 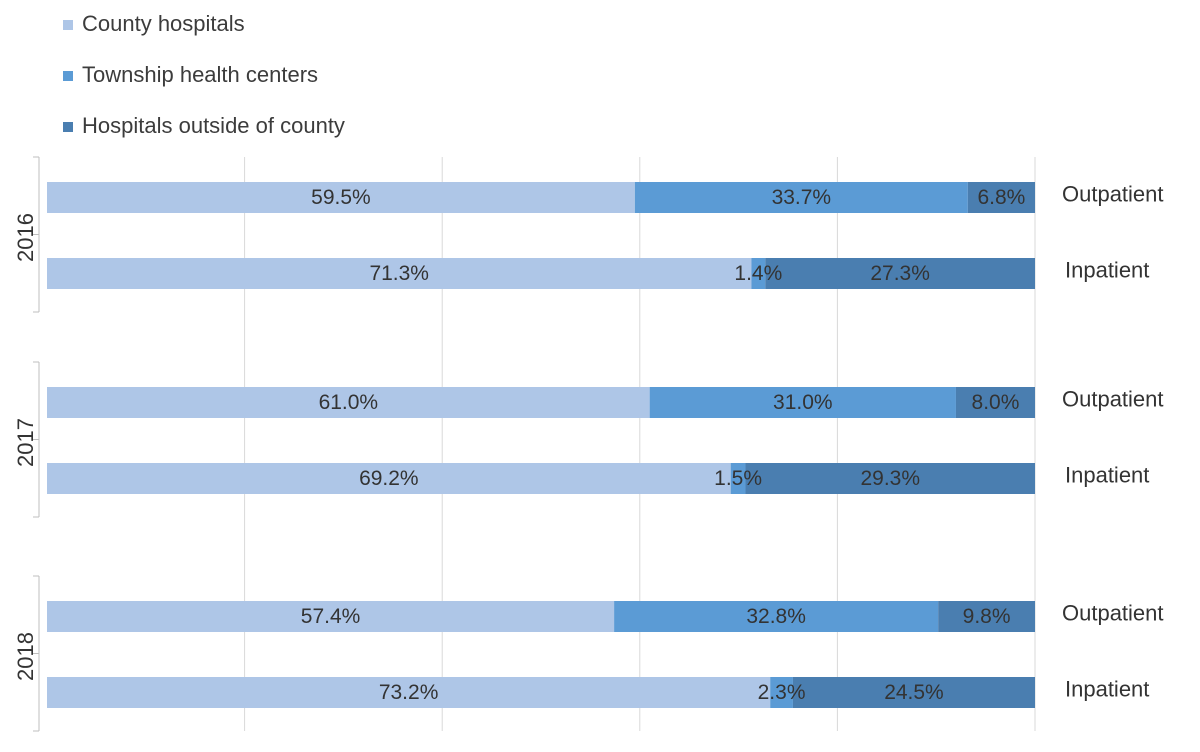 What do you see at coordinates (25, 656) in the screenshot?
I see `year-label-2018: 2018` at bounding box center [25, 656].